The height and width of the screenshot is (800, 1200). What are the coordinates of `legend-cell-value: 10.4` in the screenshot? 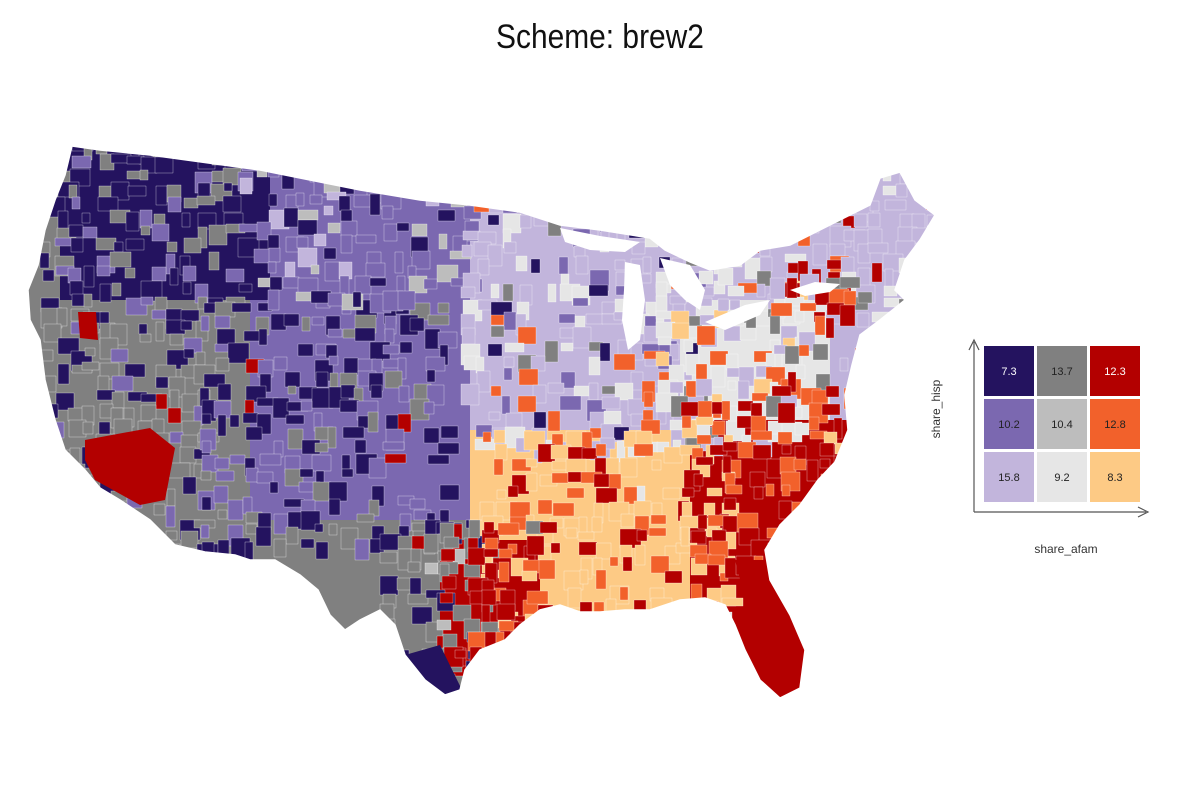 It's located at (1061, 425).